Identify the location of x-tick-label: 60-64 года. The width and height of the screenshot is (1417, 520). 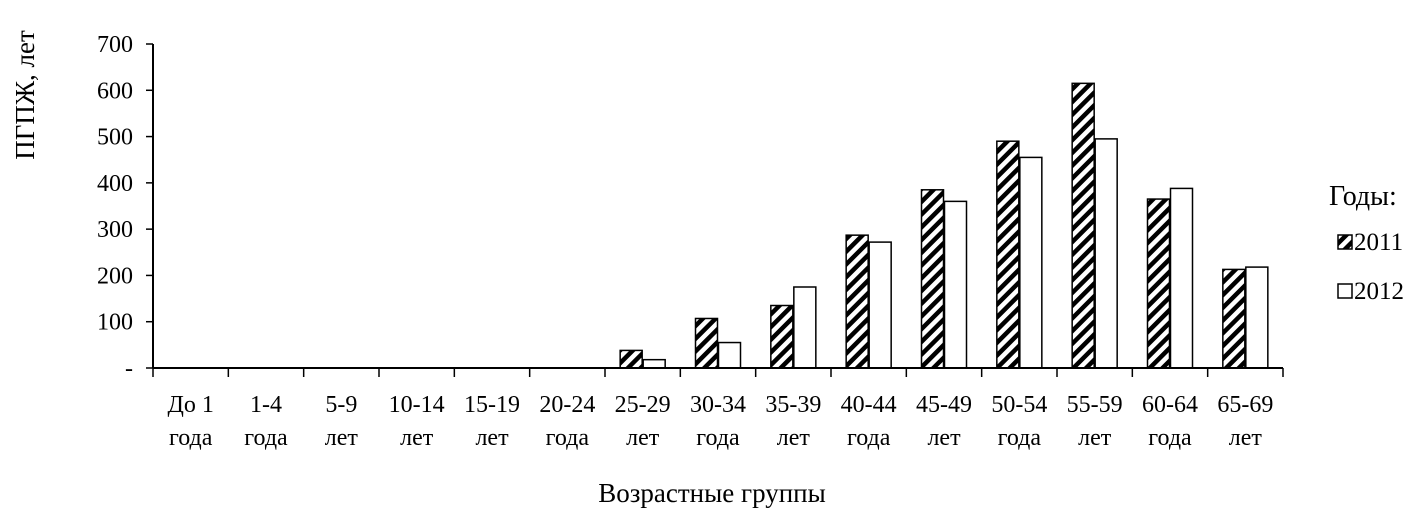
(1170, 421).